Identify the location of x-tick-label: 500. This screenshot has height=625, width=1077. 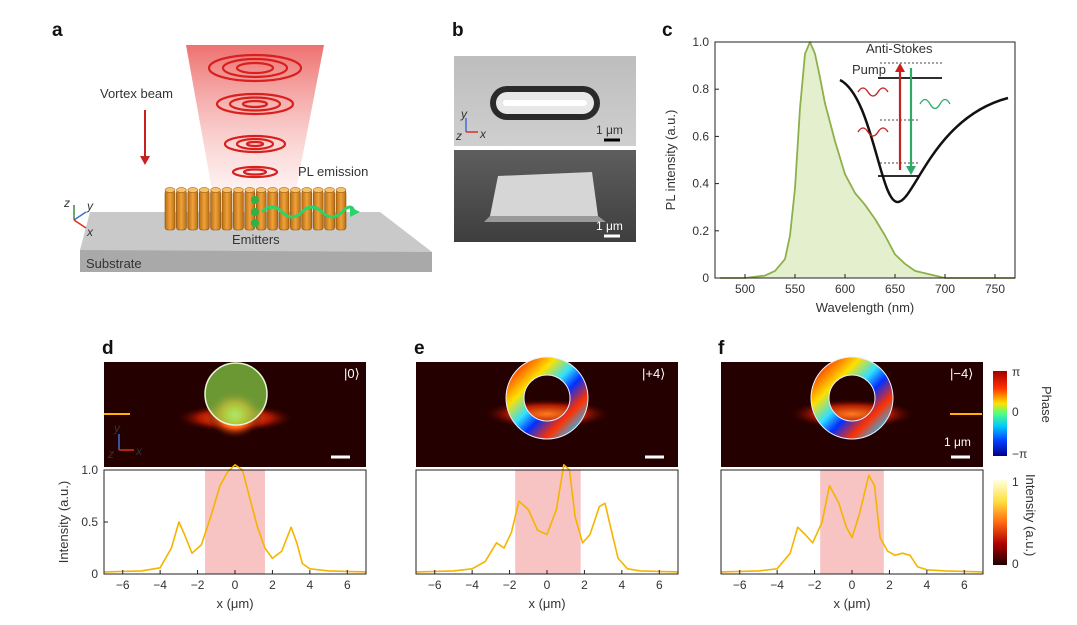
(745, 289).